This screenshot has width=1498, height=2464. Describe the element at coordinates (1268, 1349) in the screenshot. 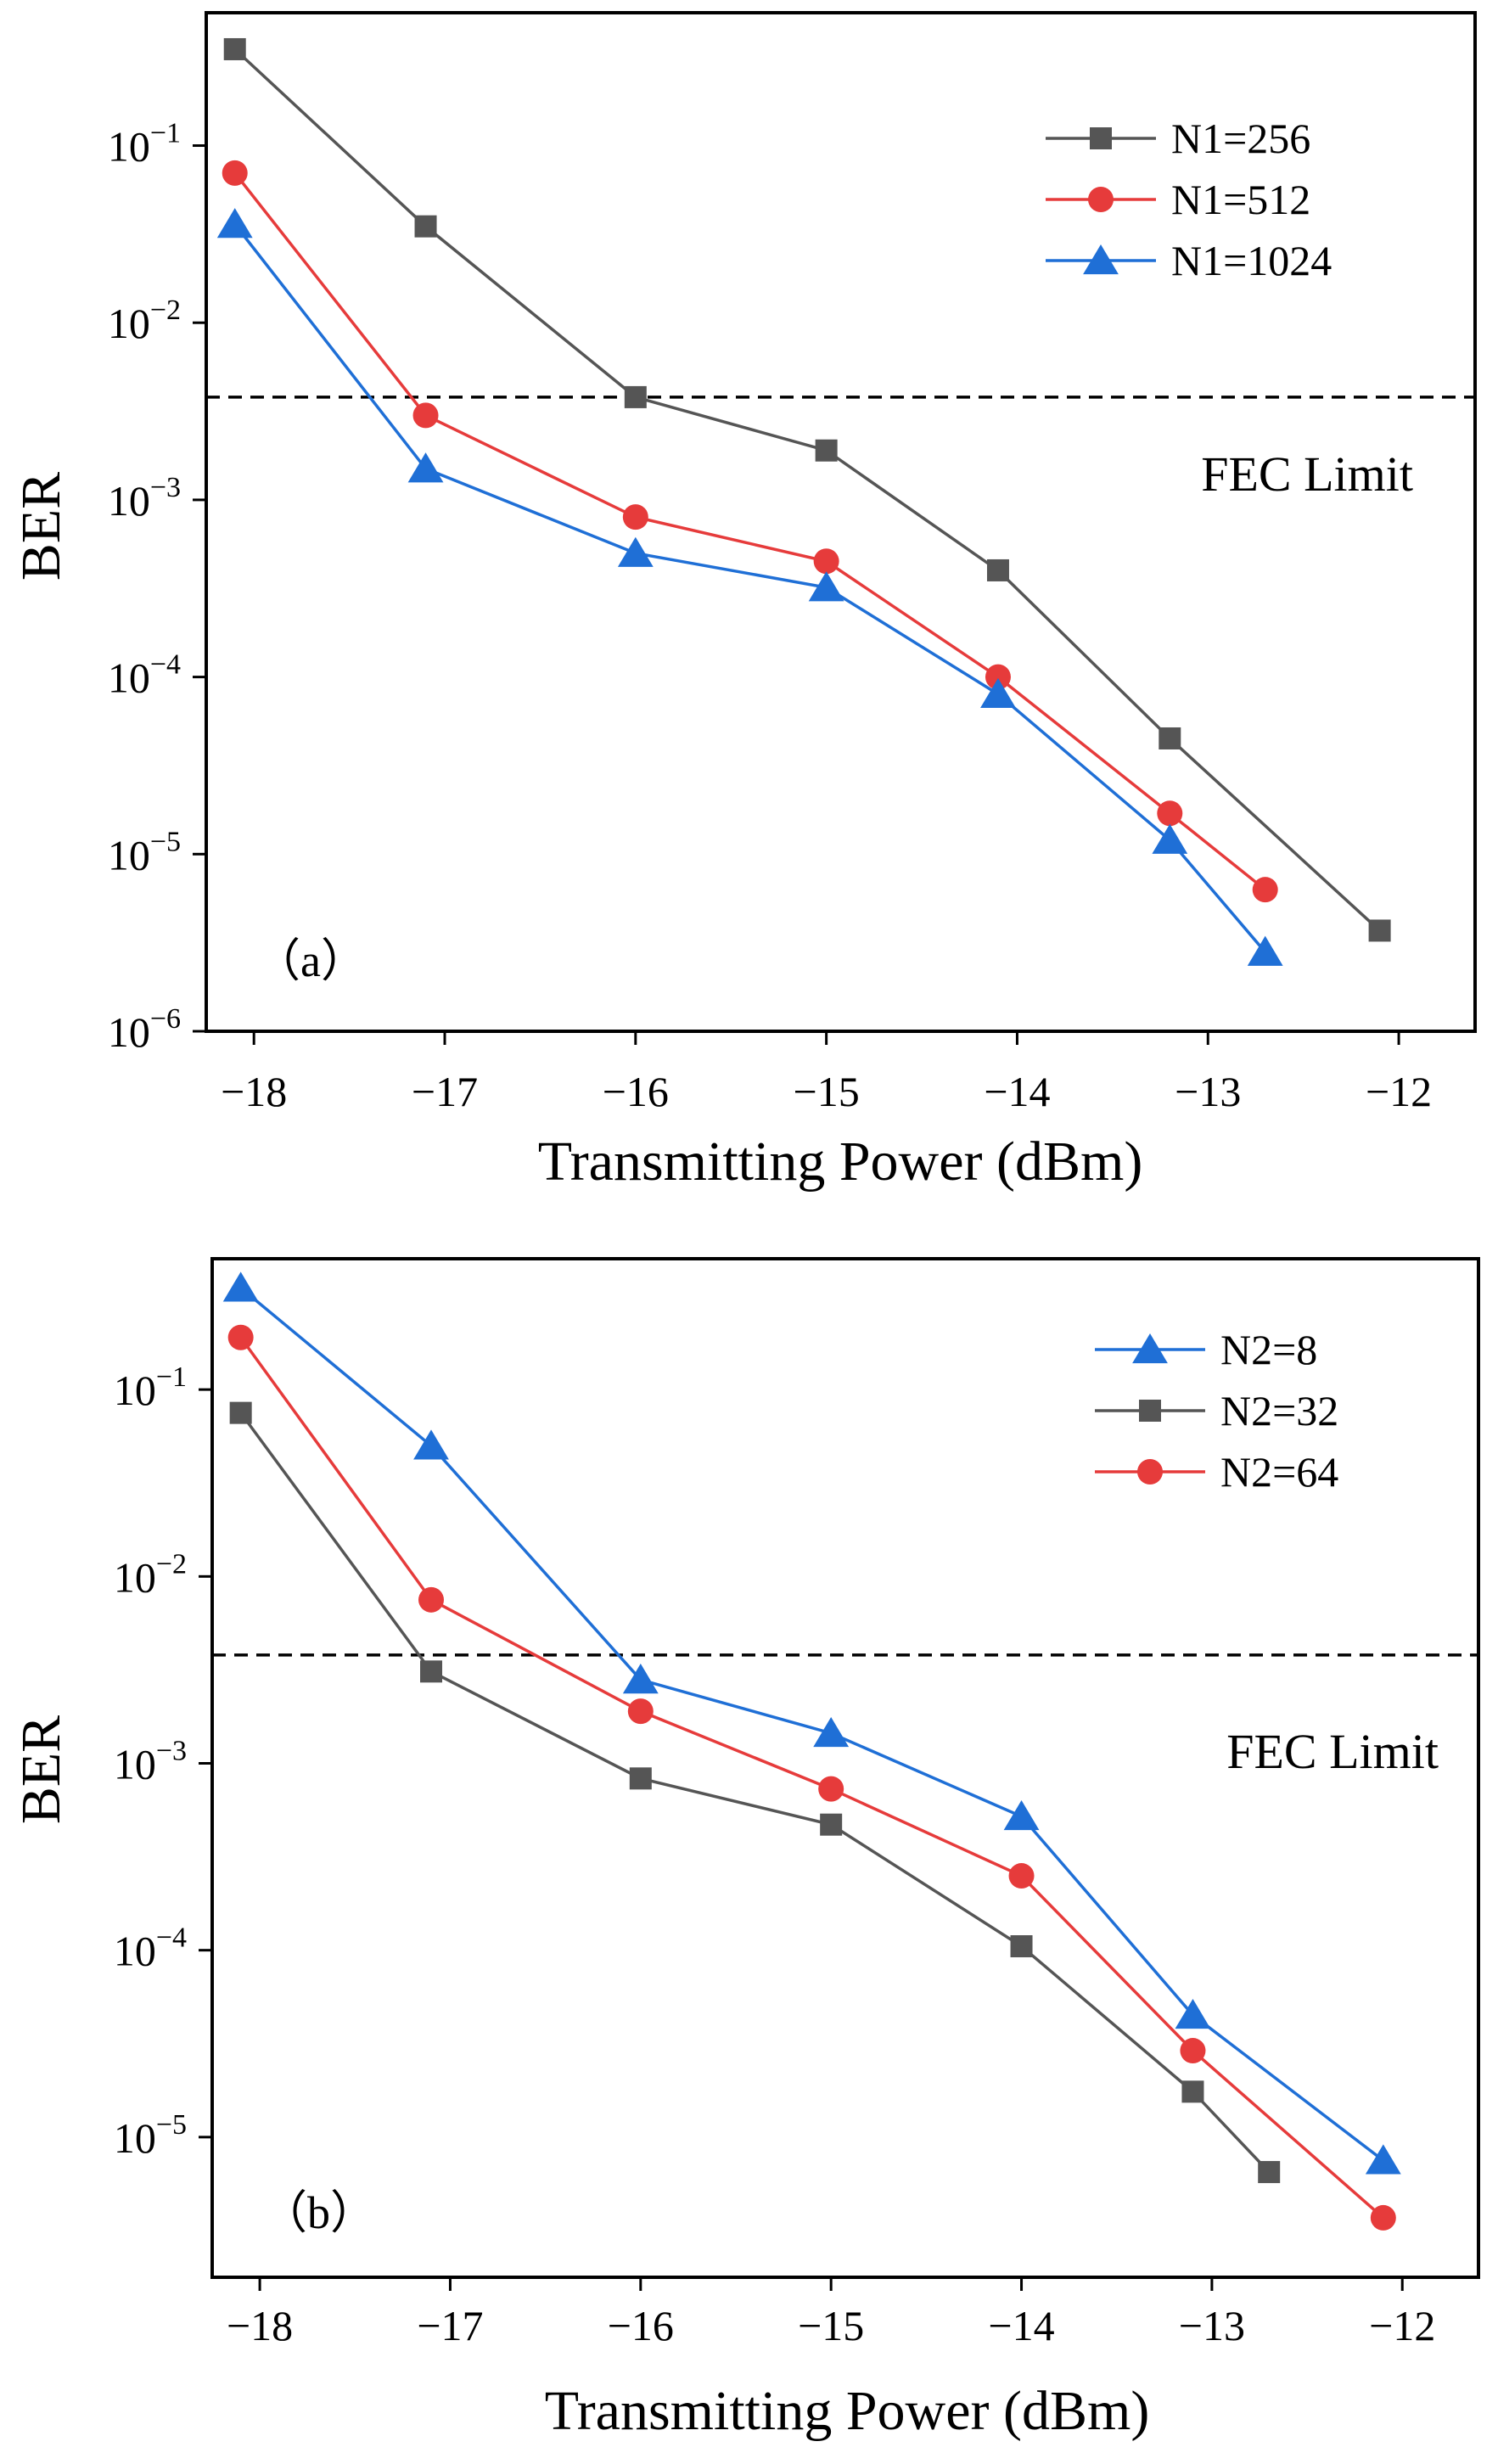

I see `legend-label: N2=8` at that location.